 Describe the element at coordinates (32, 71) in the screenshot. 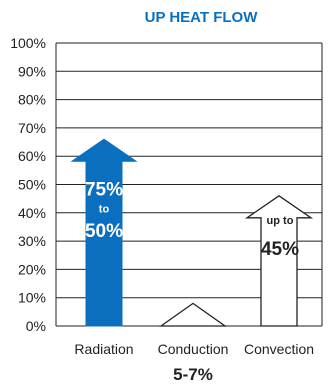

I see `y-tick-label: 90%` at that location.